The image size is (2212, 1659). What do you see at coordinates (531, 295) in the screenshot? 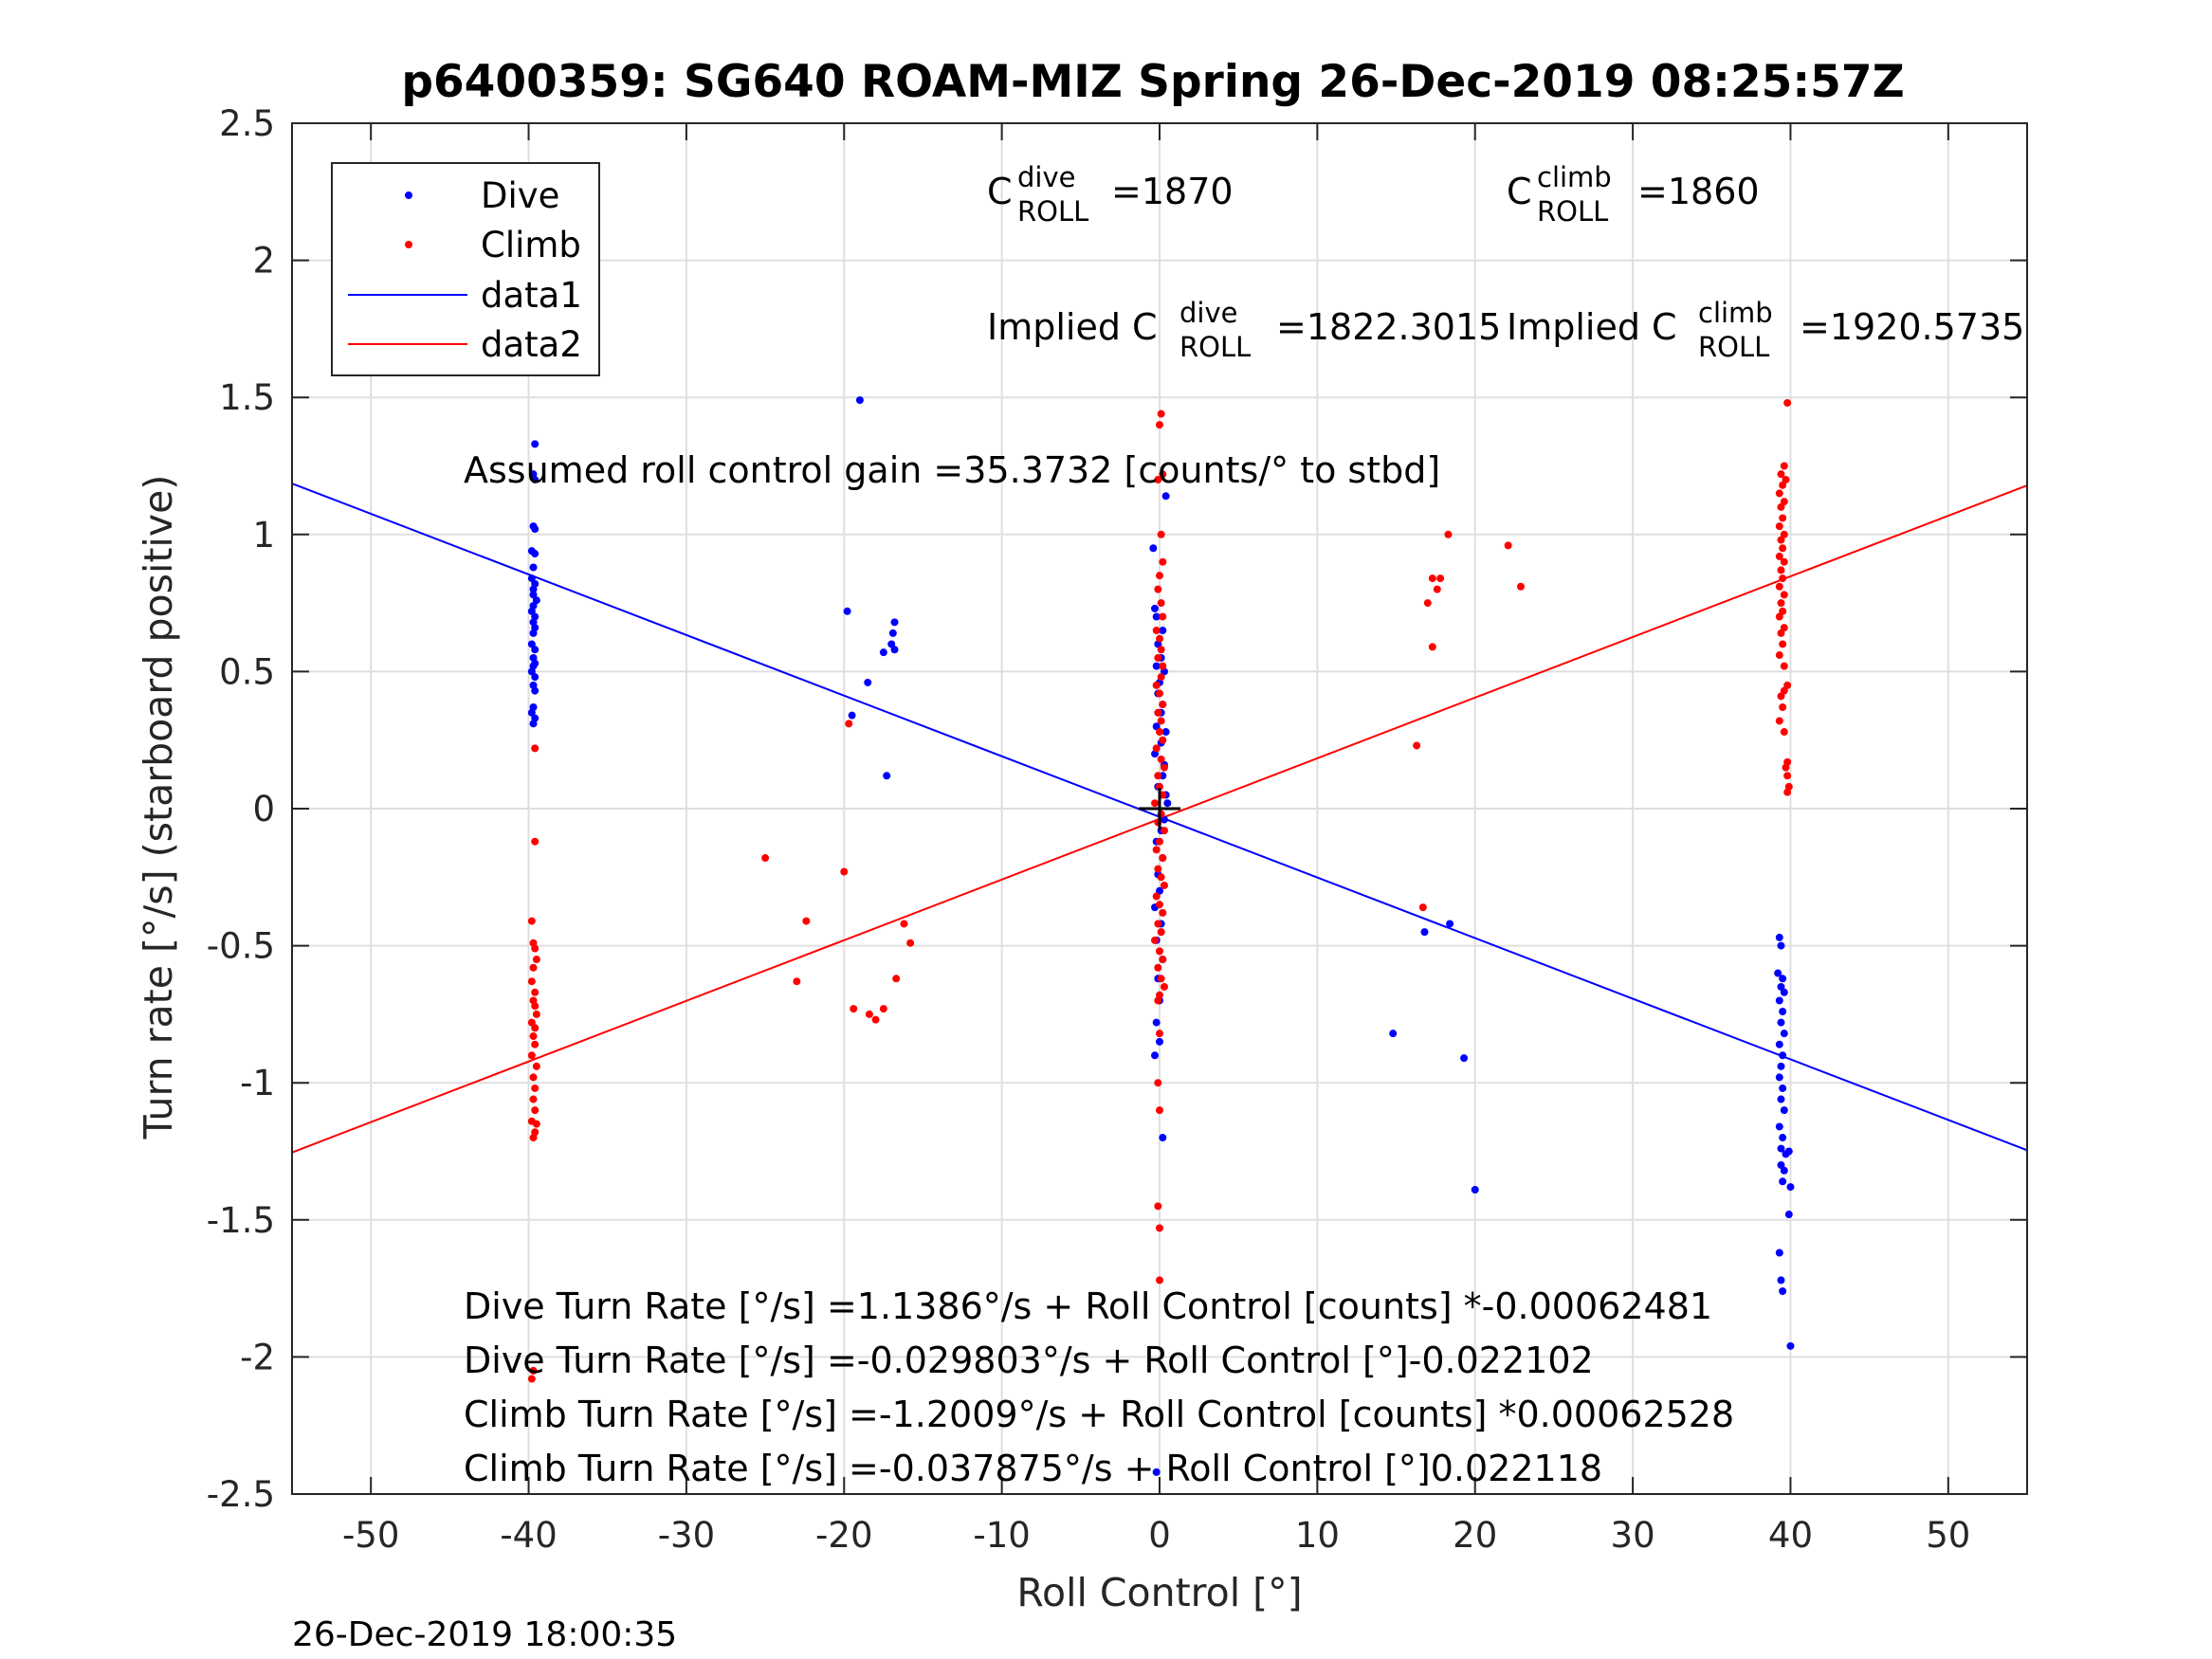
I see `legend-data1-label: data1` at bounding box center [531, 295].